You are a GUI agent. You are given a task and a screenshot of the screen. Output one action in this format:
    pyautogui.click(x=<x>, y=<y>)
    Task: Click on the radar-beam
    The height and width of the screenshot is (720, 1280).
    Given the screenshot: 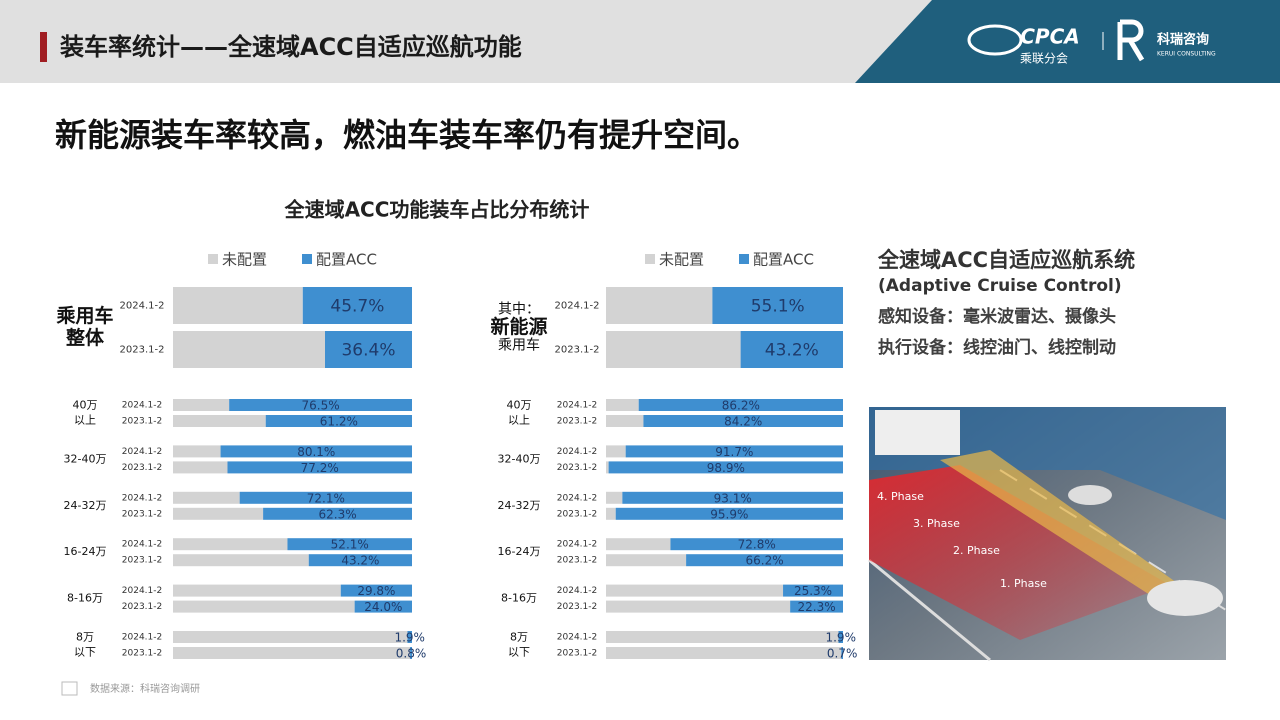 What is the action you would take?
    pyautogui.click(x=1060, y=522)
    